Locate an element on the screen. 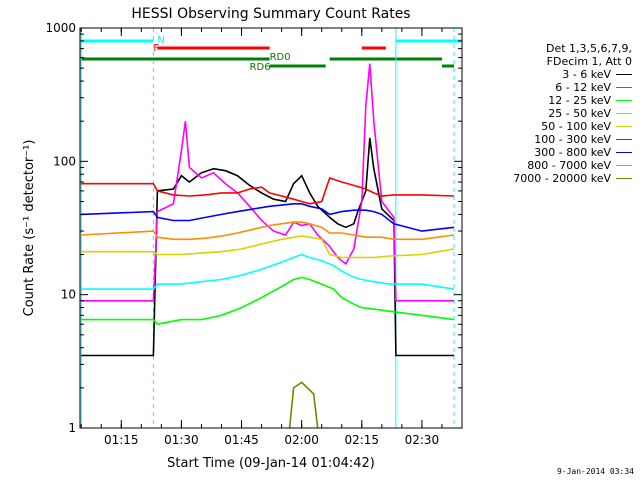 Image resolution: width=640 pixels, height=480 pixels. legend-label: 7000 - 20000 keV is located at coordinates (562, 178).